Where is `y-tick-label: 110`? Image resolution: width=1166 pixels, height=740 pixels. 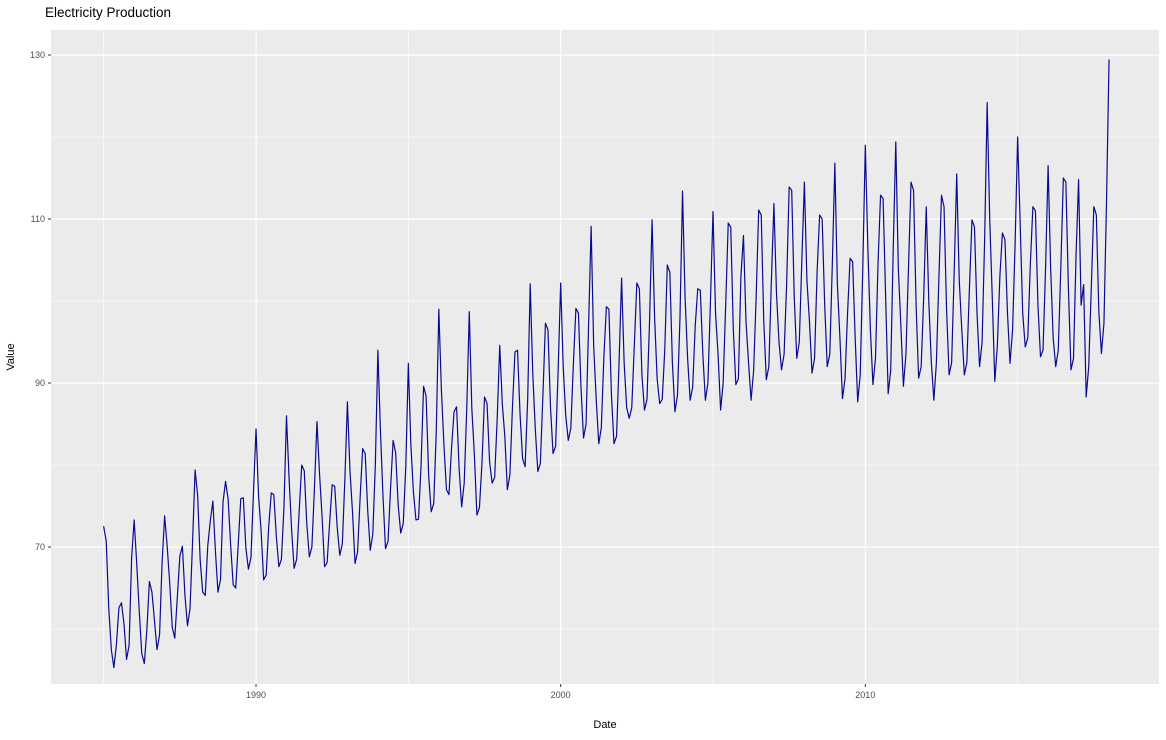 y-tick-label: 110 is located at coordinates (38, 219).